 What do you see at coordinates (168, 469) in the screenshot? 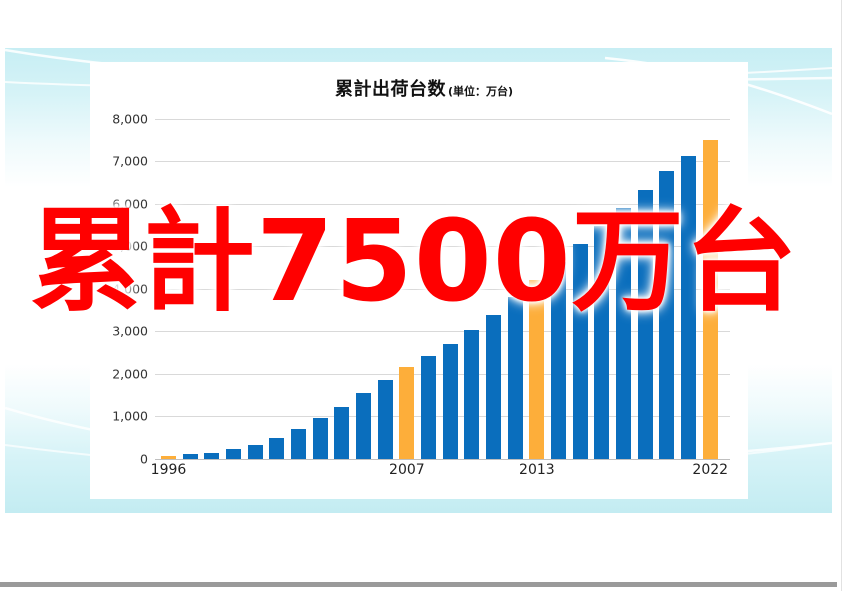
I see `x-tick-label: 1996` at bounding box center [168, 469].